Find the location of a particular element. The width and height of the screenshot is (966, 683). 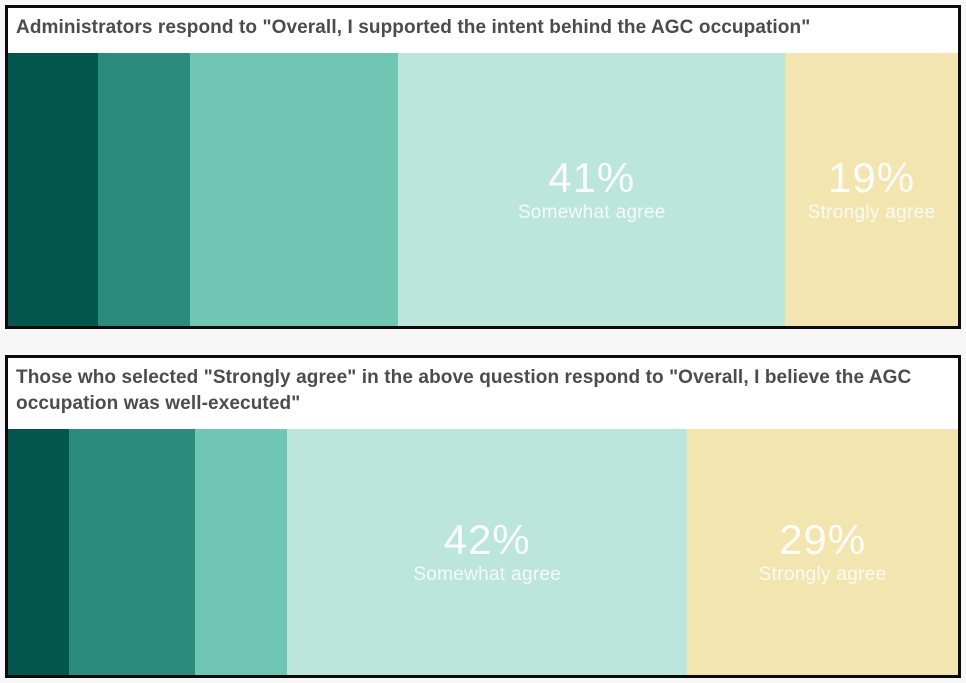

segment-value-label: 29% is located at coordinates (823, 540).